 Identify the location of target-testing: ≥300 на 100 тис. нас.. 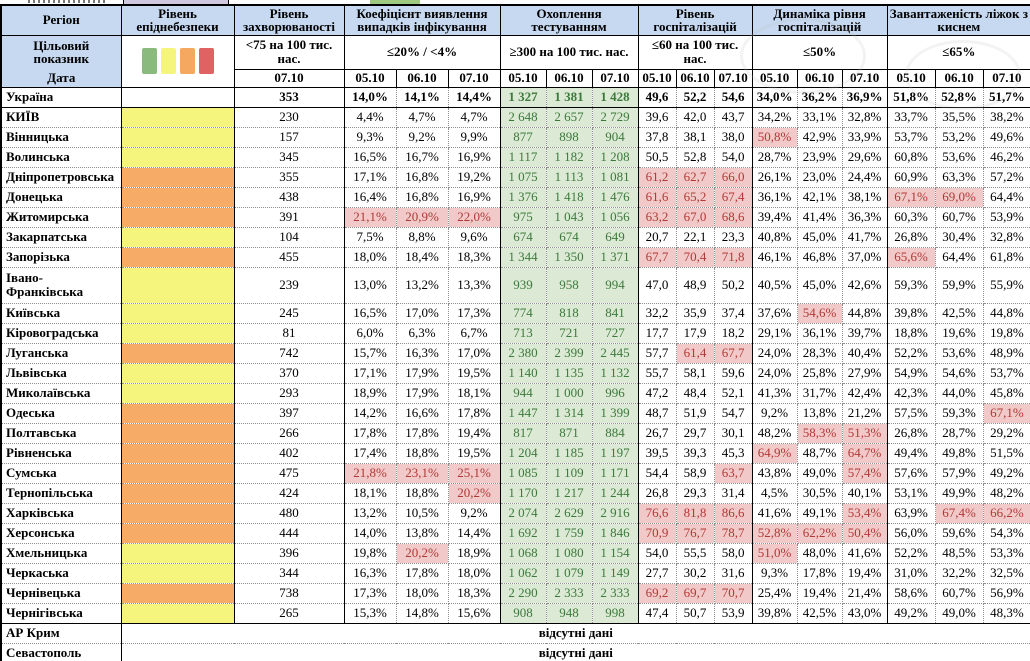
(569, 52).